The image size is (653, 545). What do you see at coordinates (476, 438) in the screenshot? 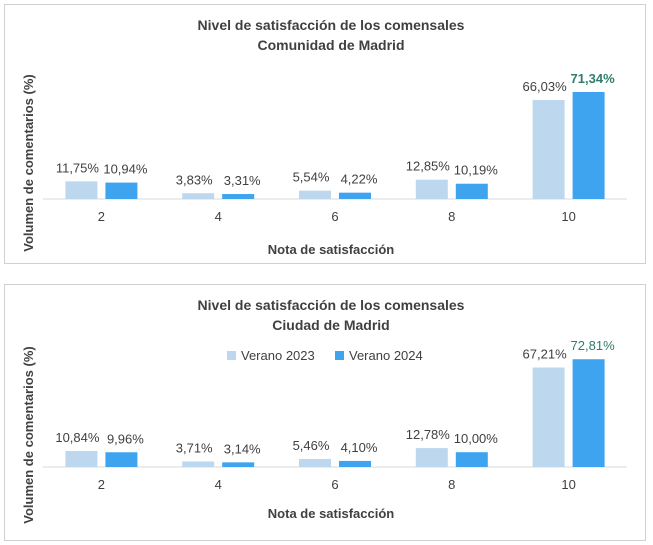
I see `data-label: 10,00%` at bounding box center [476, 438].